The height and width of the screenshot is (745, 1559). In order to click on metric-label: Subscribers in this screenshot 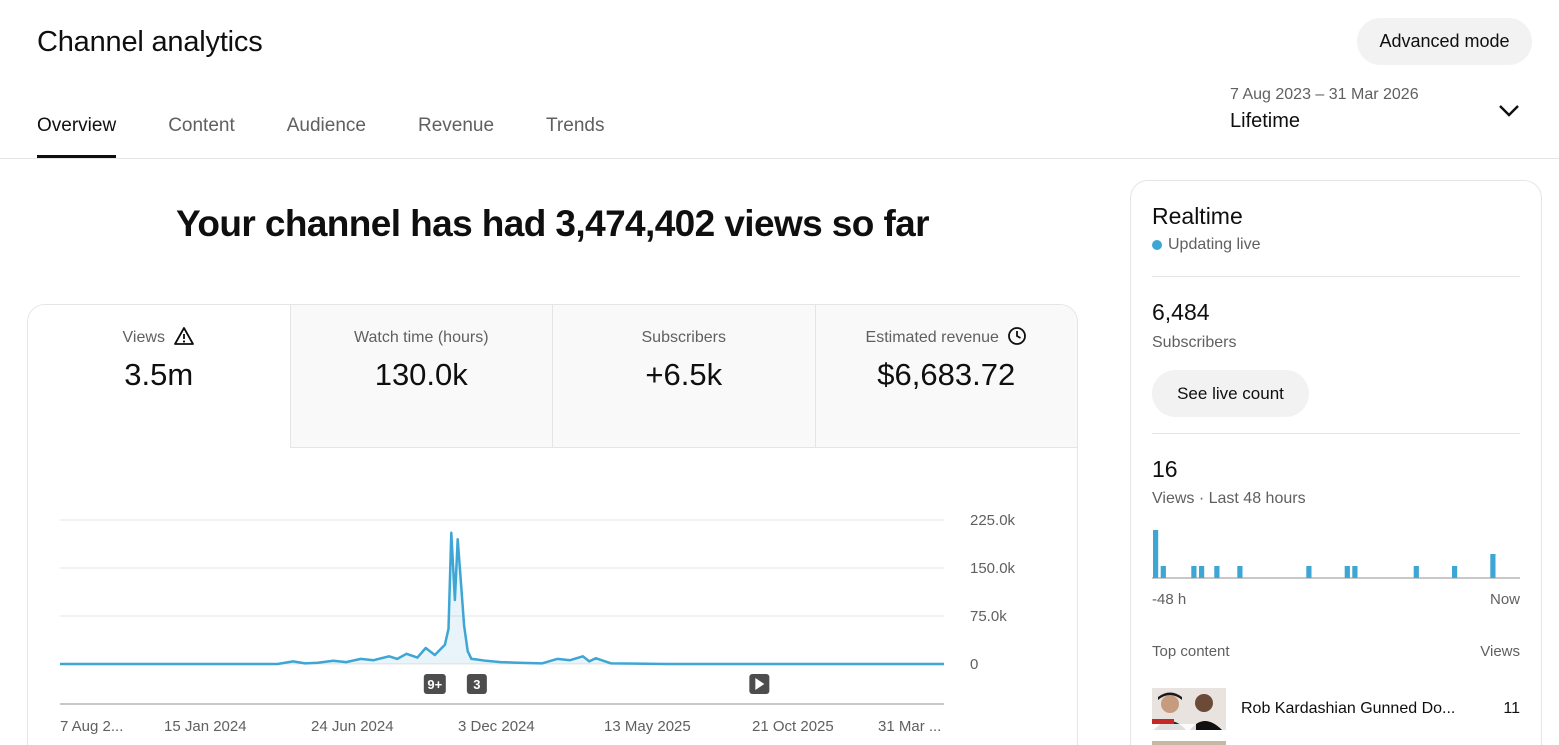, I will do `click(683, 337)`.